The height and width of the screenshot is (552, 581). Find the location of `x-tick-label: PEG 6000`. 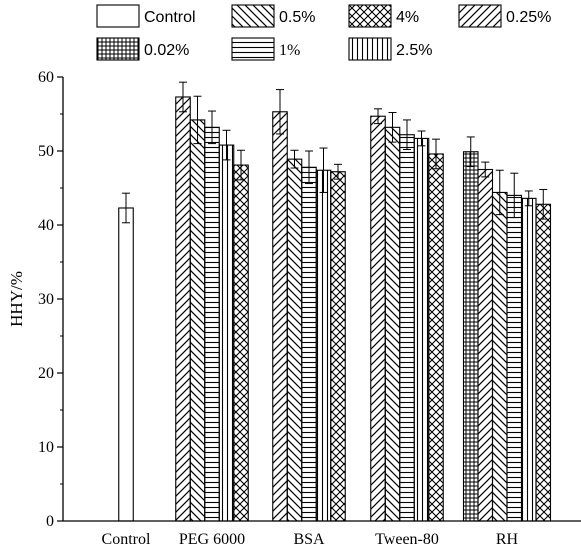

x-tick-label: PEG 6000 is located at coordinates (212, 539).